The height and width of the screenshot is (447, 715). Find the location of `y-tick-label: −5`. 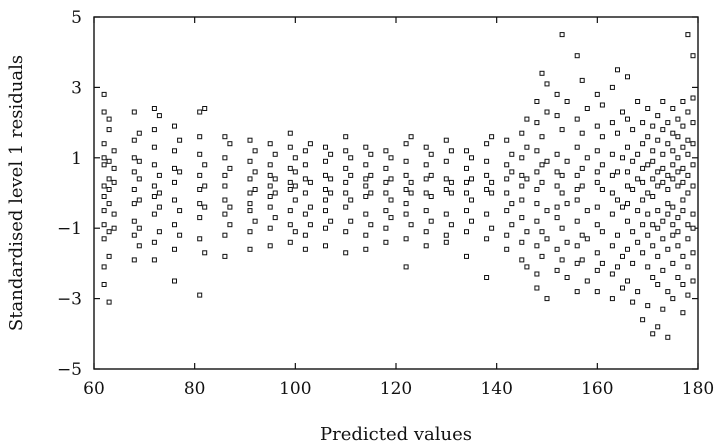

y-tick-label: −5 is located at coordinates (69, 370).